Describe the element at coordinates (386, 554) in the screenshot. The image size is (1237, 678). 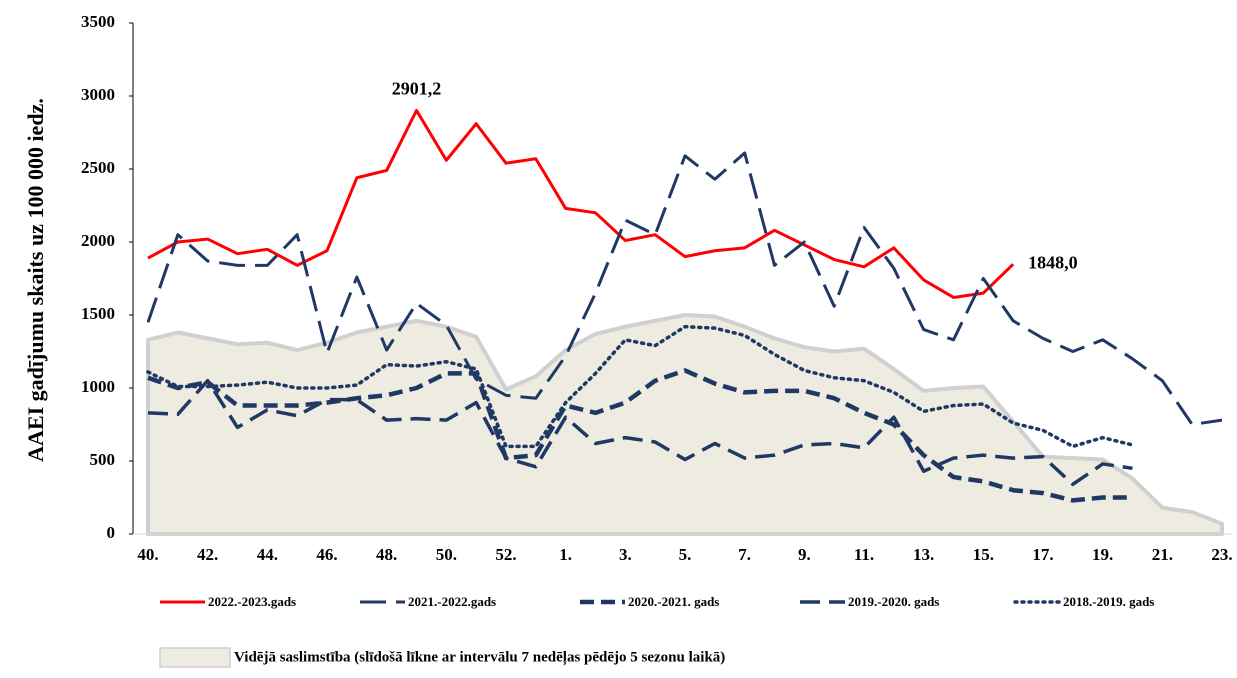
I see `x-tick-label: 48.` at that location.